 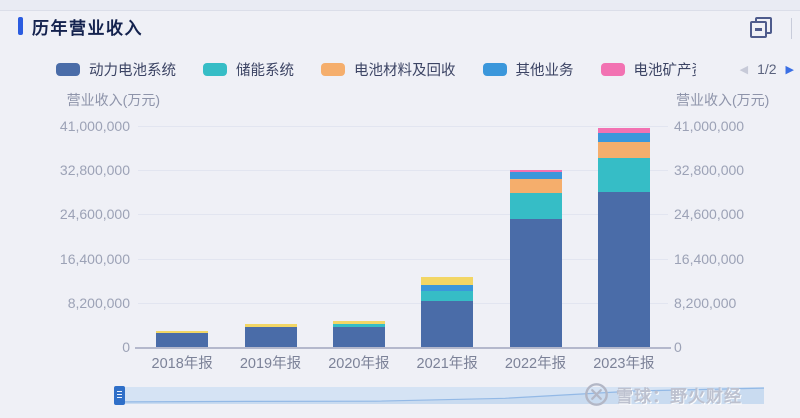 I want to click on top-strip, so click(x=400, y=5).